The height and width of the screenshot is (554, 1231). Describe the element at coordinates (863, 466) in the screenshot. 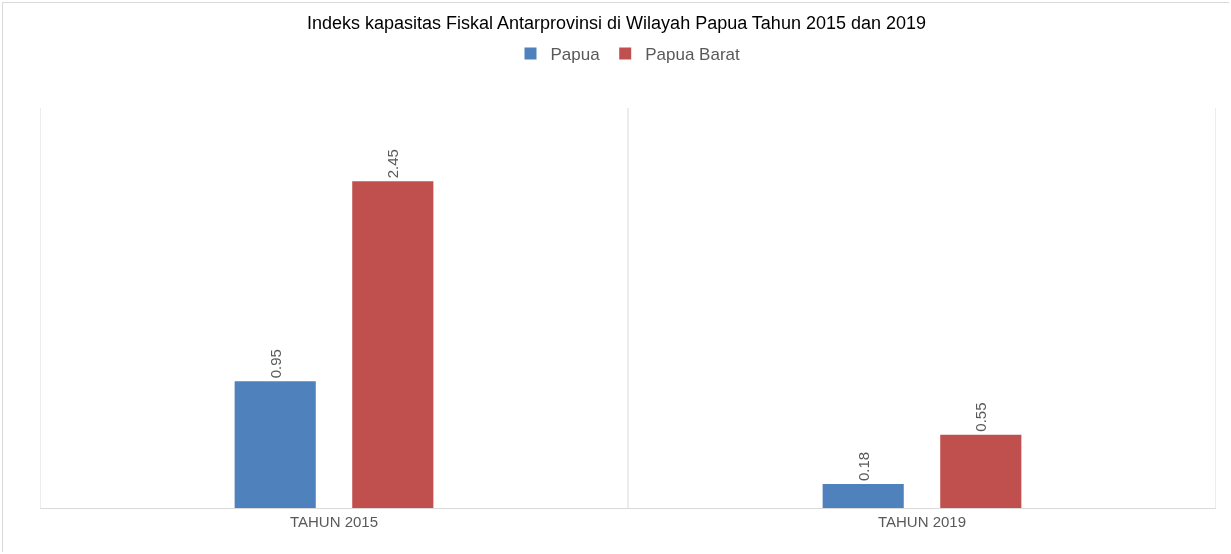

I see `data-label: 0.18` at that location.